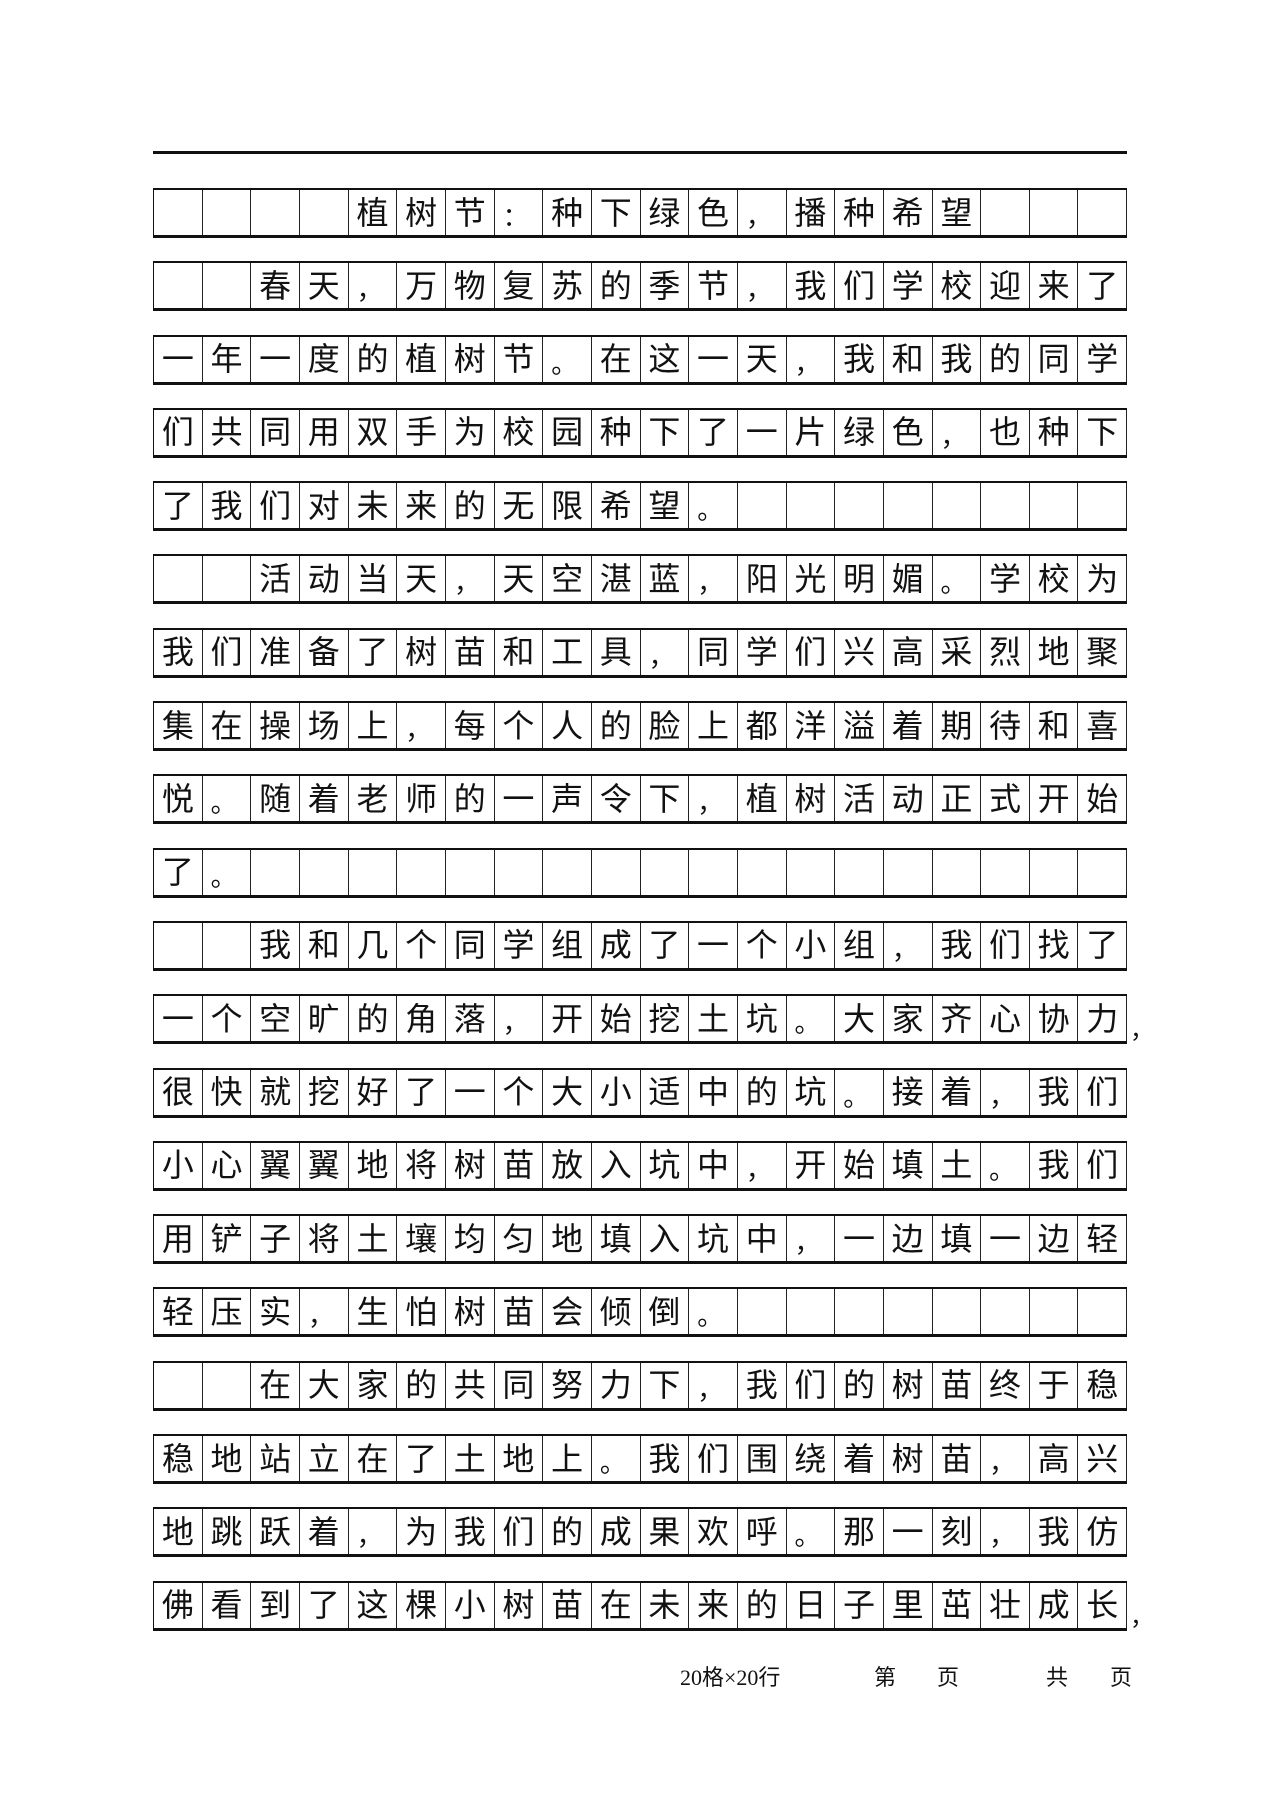  I want to click on grid-row: 在大家的共同努力下，我们的树苗终于稳, so click(640, 1385).